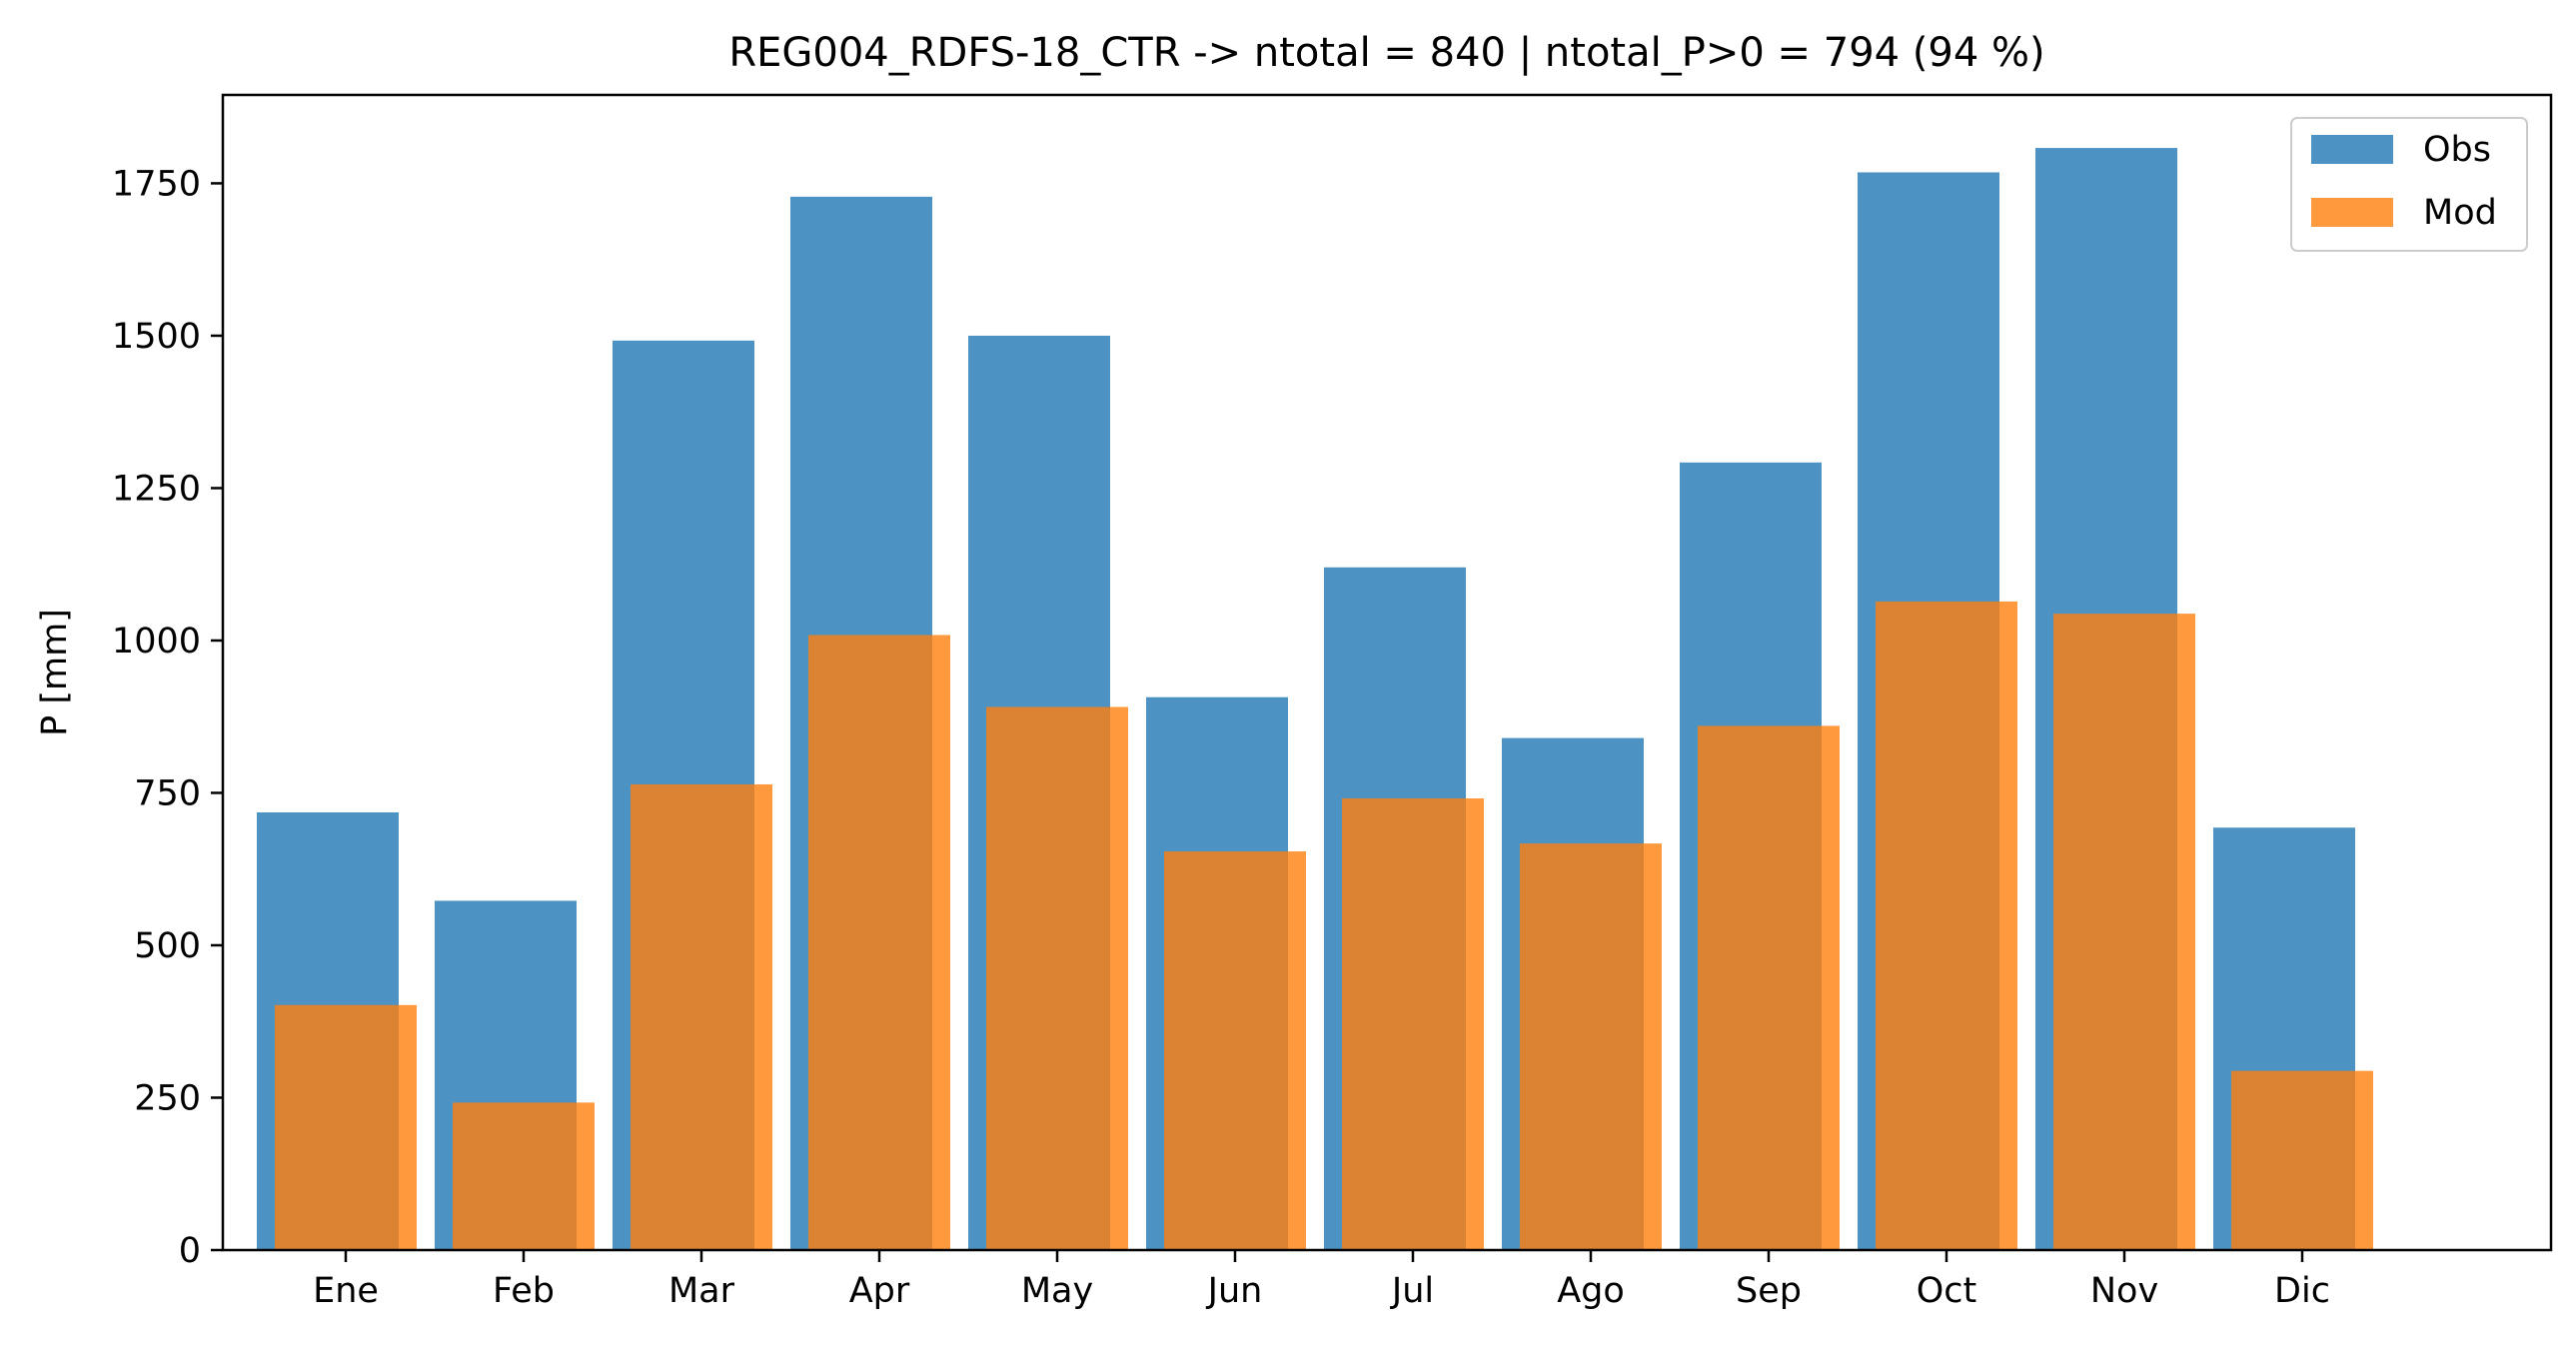  What do you see at coordinates (1947, 1291) in the screenshot?
I see `x-tick-label: Oct` at bounding box center [1947, 1291].